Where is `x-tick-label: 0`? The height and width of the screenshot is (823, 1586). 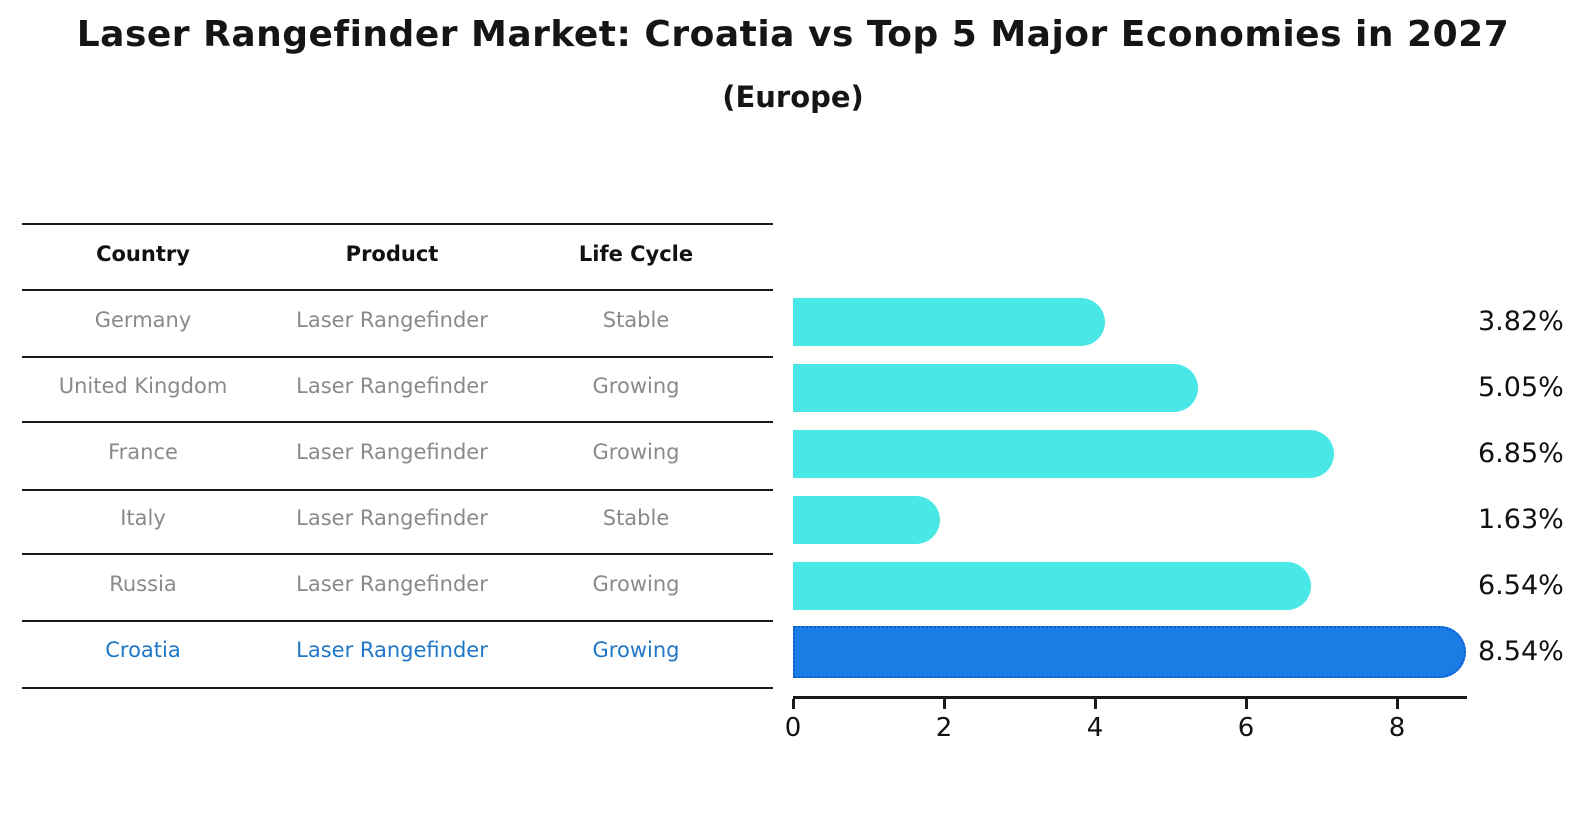
x-tick-label: 0 is located at coordinates (793, 728).